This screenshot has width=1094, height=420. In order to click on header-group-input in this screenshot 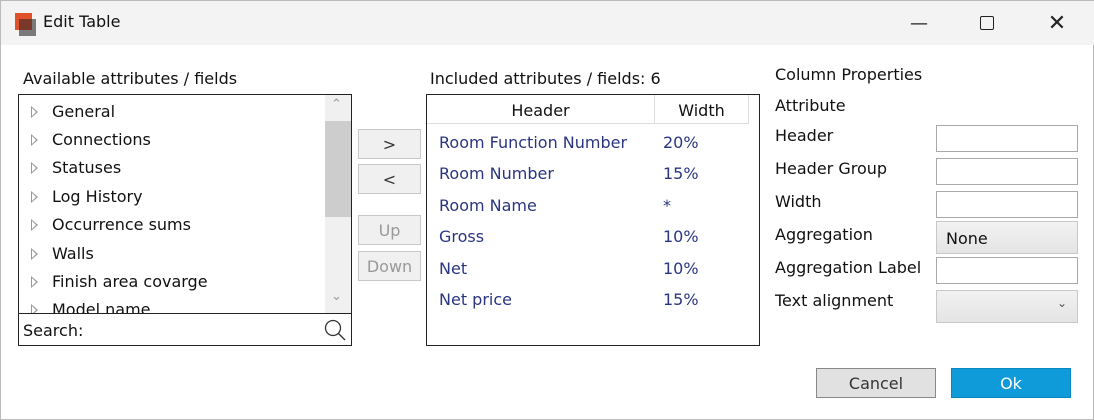, I will do `click(1007, 171)`.